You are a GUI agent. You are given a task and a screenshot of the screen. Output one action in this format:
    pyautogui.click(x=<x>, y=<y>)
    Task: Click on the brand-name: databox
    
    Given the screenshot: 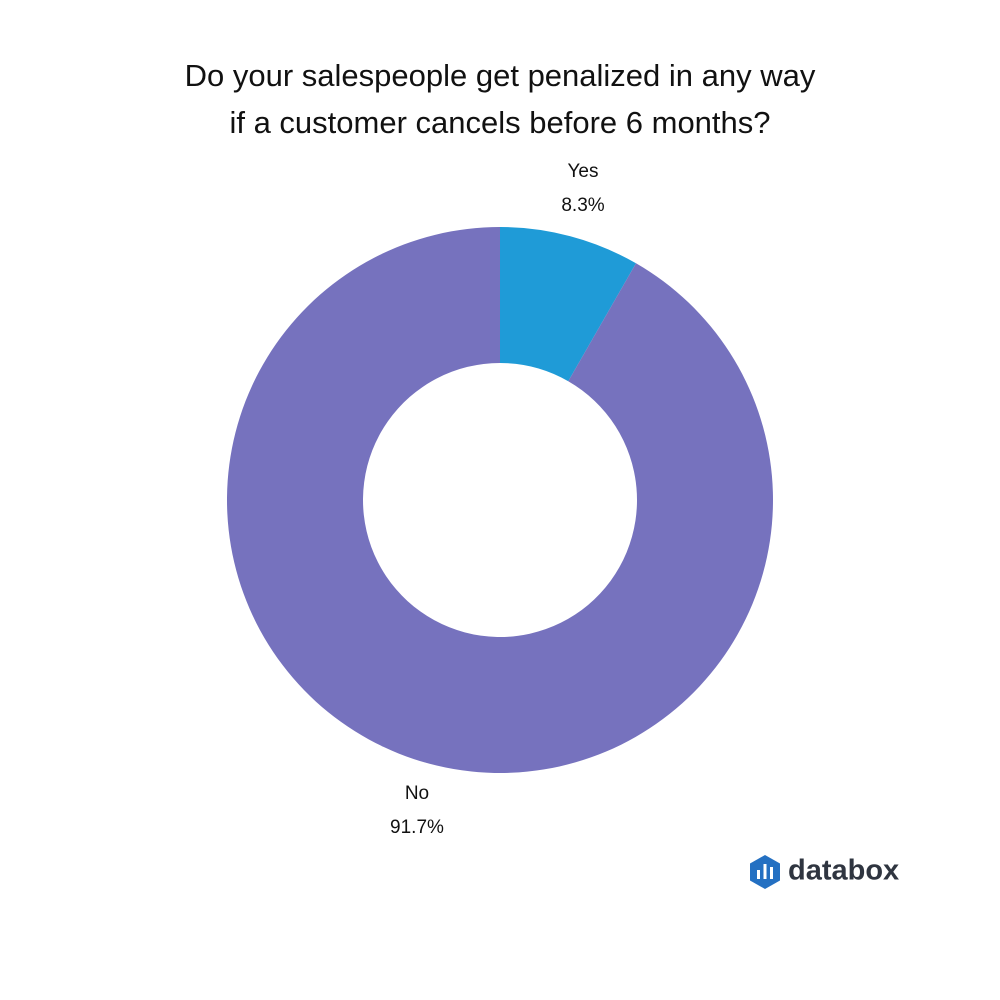 What is the action you would take?
    pyautogui.click(x=843, y=871)
    